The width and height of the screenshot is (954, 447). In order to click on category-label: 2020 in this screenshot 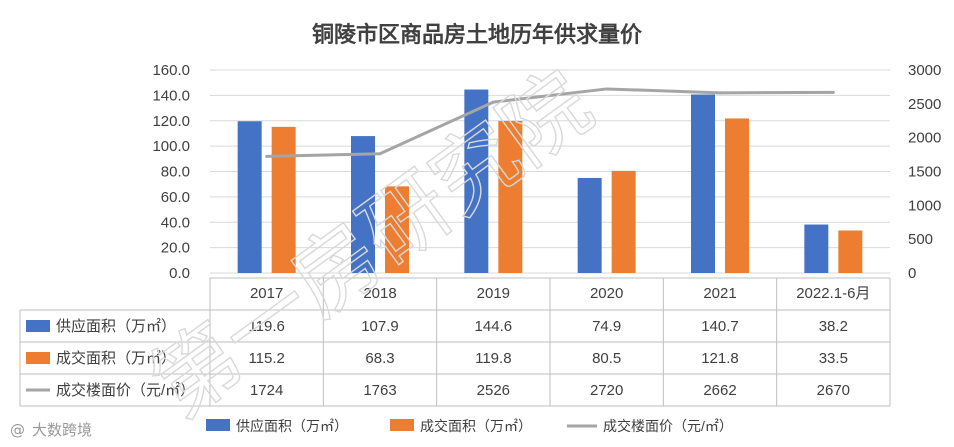, I will do `click(606, 293)`.